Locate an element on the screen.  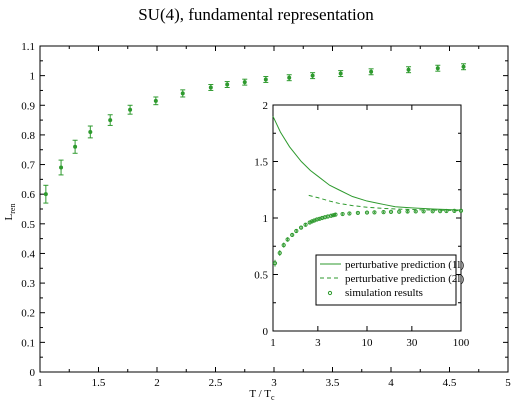
y-axis-title-sub: ren is located at coordinates (12, 209).